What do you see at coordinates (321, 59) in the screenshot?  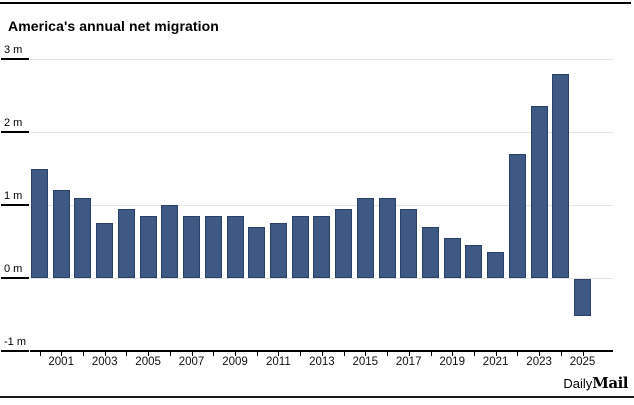 I see `gridline-3m` at bounding box center [321, 59].